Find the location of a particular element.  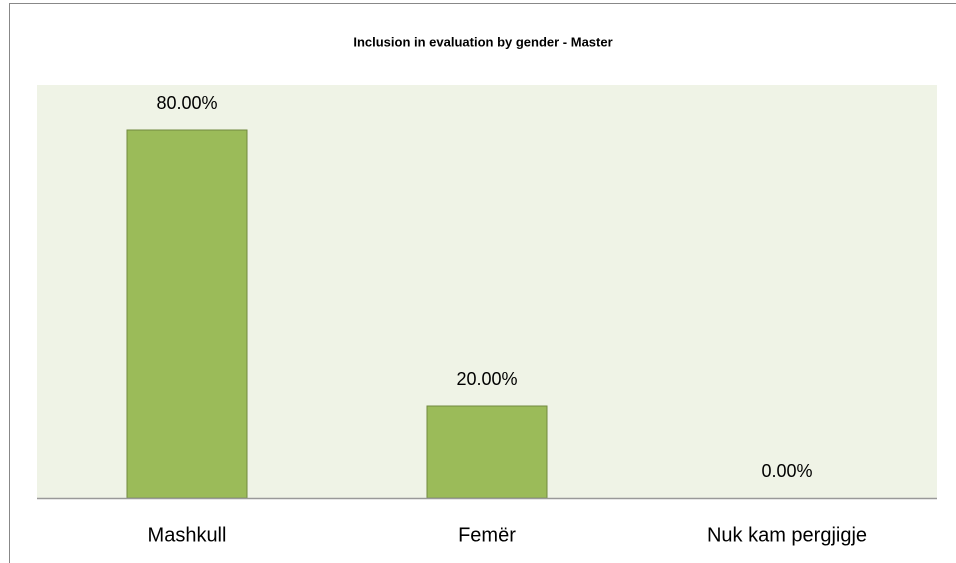

value-label: 80.00% is located at coordinates (186, 103).